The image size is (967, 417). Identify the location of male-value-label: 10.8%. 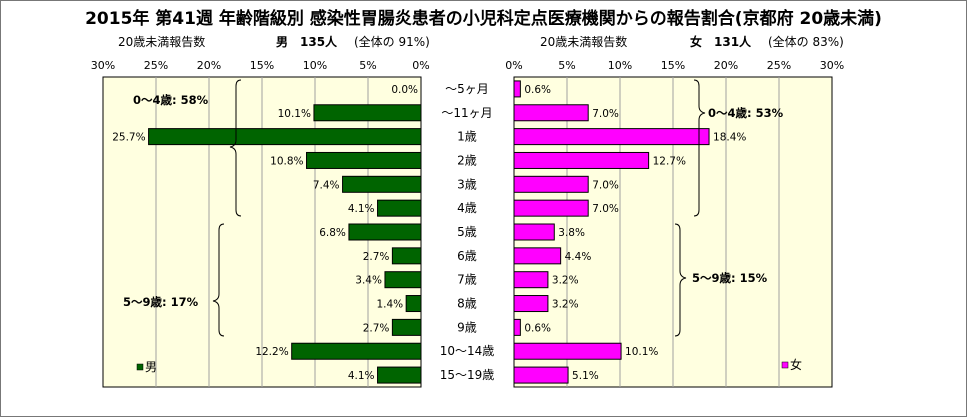
(286, 161).